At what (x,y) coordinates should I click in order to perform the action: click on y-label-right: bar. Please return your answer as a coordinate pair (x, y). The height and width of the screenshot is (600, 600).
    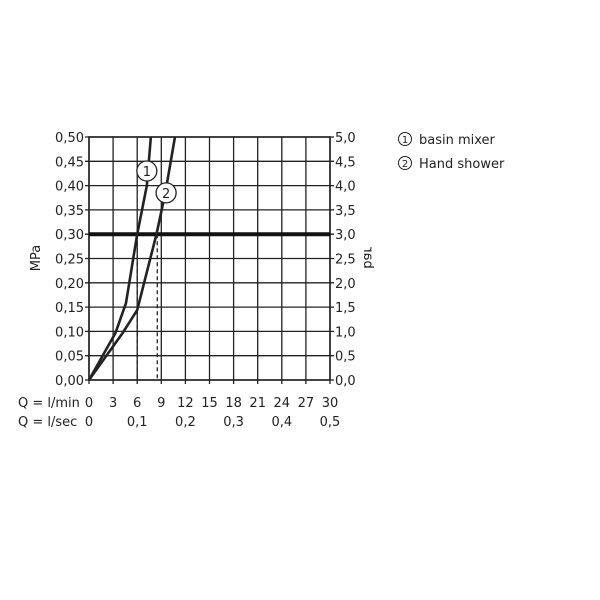
    Looking at the image, I should click on (367, 258).